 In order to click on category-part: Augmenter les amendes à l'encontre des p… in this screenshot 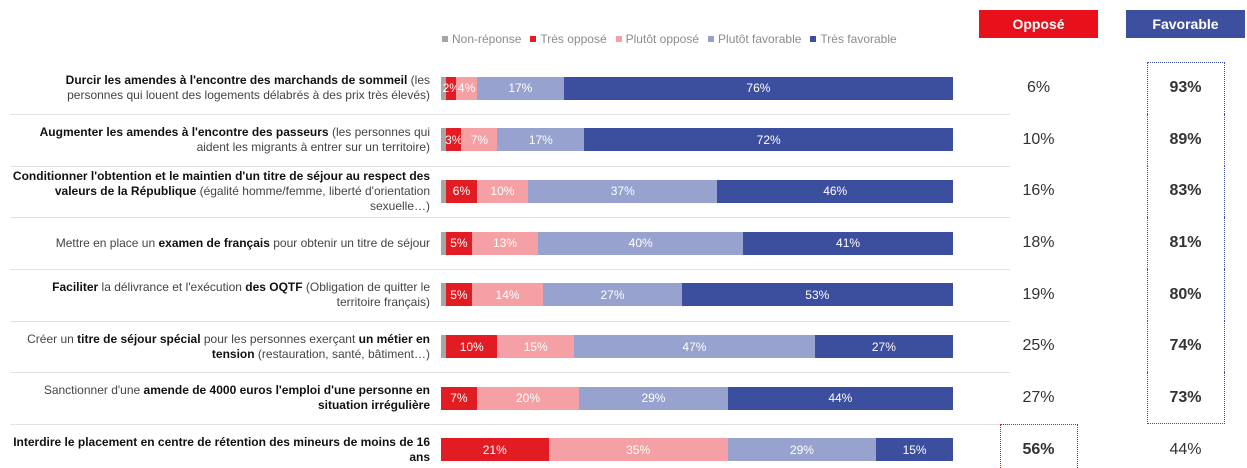, I will do `click(184, 131)`.